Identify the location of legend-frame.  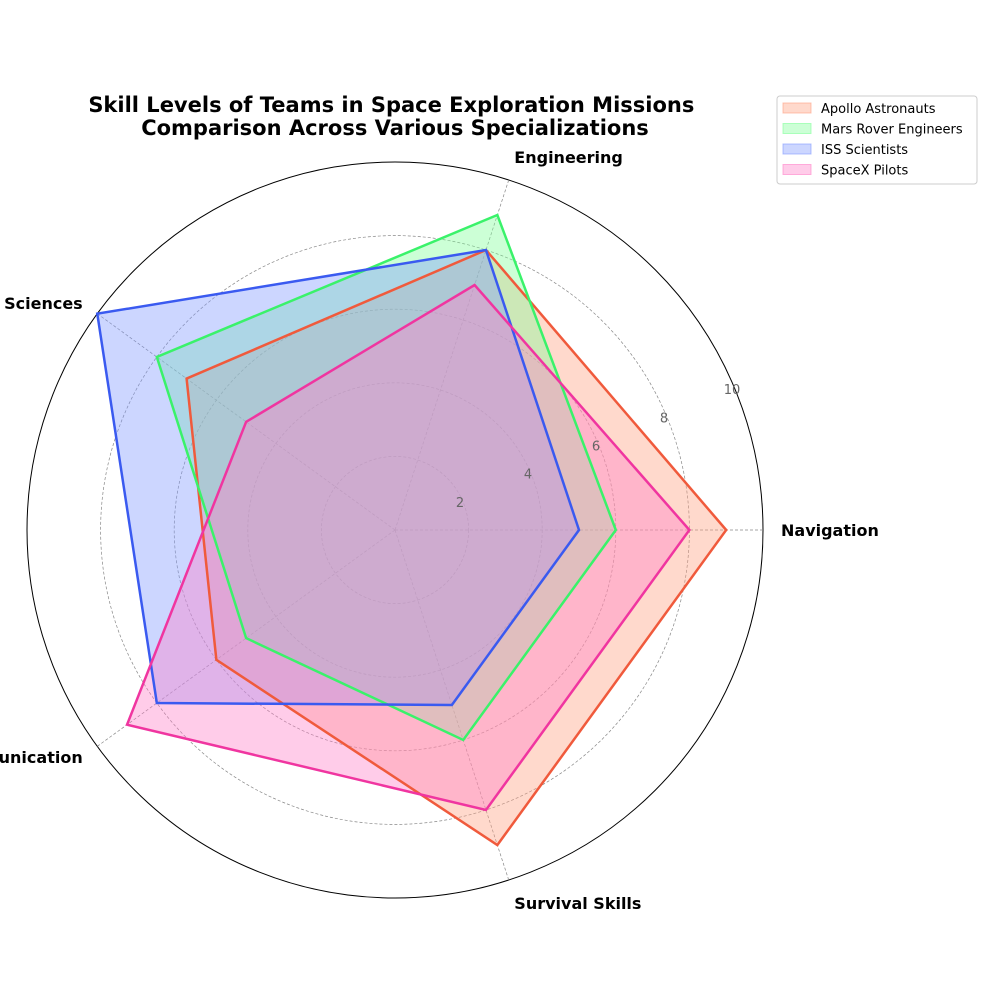
(877, 140).